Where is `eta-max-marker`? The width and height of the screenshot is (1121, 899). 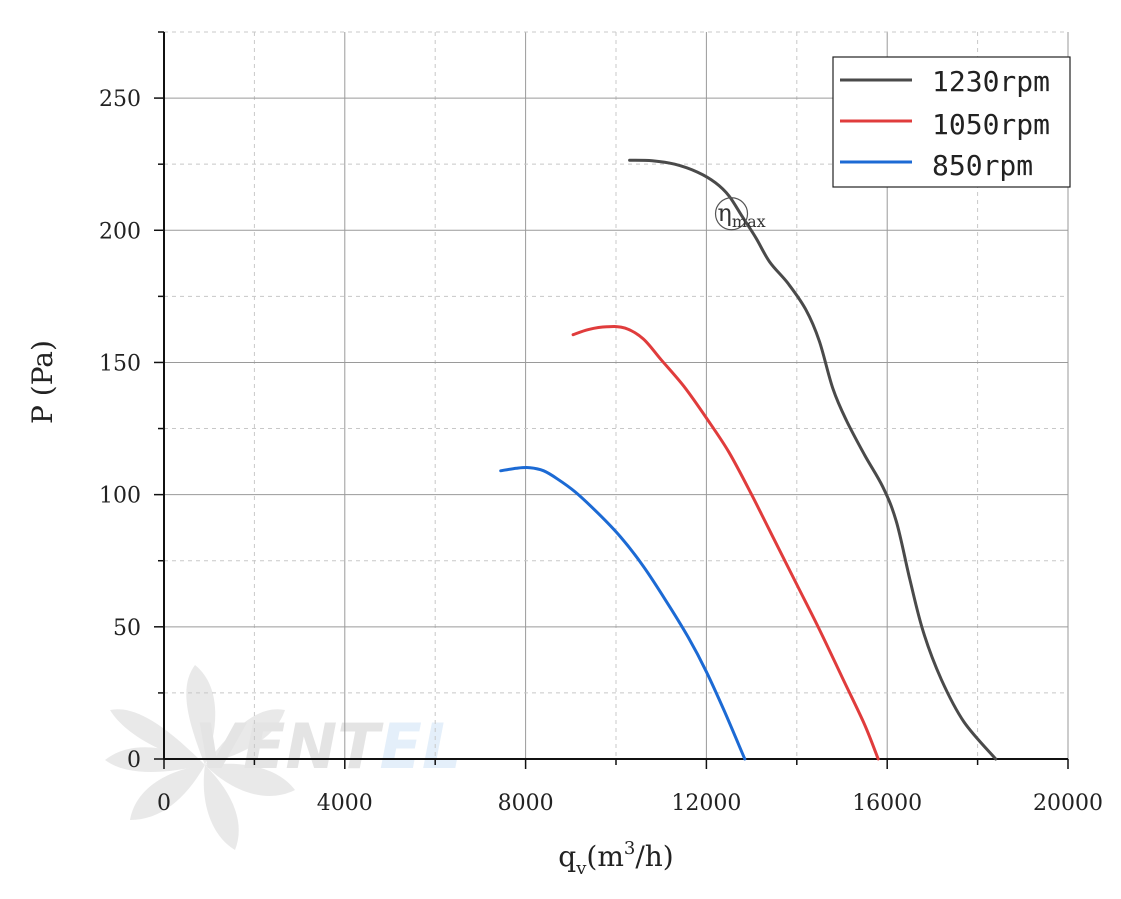
eta-max-marker is located at coordinates (731, 214).